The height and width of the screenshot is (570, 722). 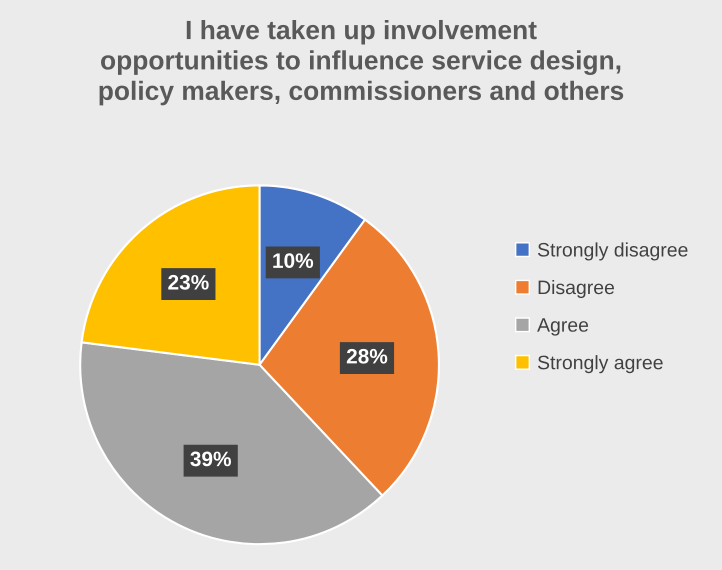 What do you see at coordinates (210, 459) in the screenshot?
I see `data-label: 39%` at bounding box center [210, 459].